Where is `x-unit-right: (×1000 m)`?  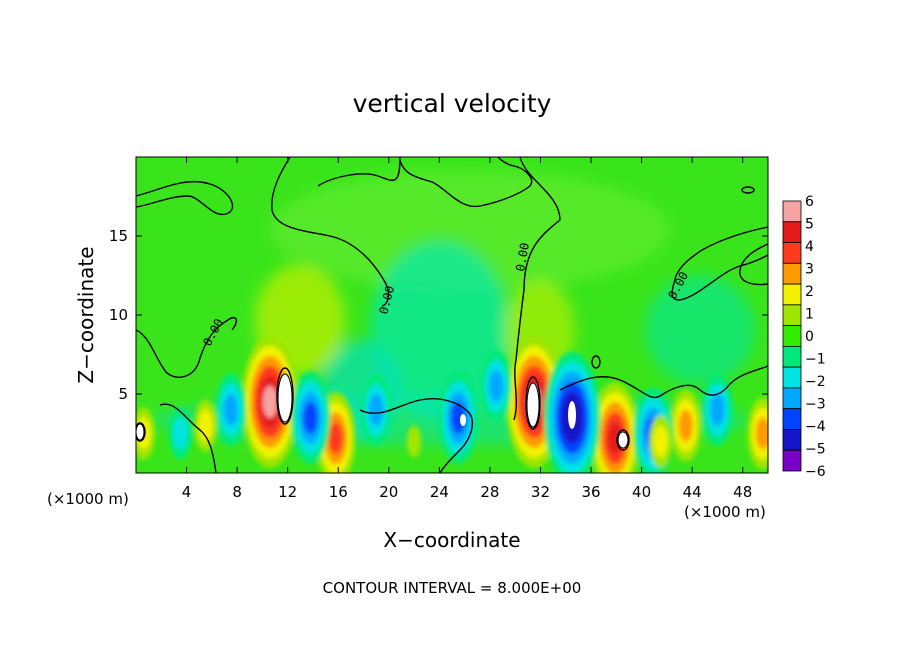 x-unit-right: (×1000 m) is located at coordinates (725, 512).